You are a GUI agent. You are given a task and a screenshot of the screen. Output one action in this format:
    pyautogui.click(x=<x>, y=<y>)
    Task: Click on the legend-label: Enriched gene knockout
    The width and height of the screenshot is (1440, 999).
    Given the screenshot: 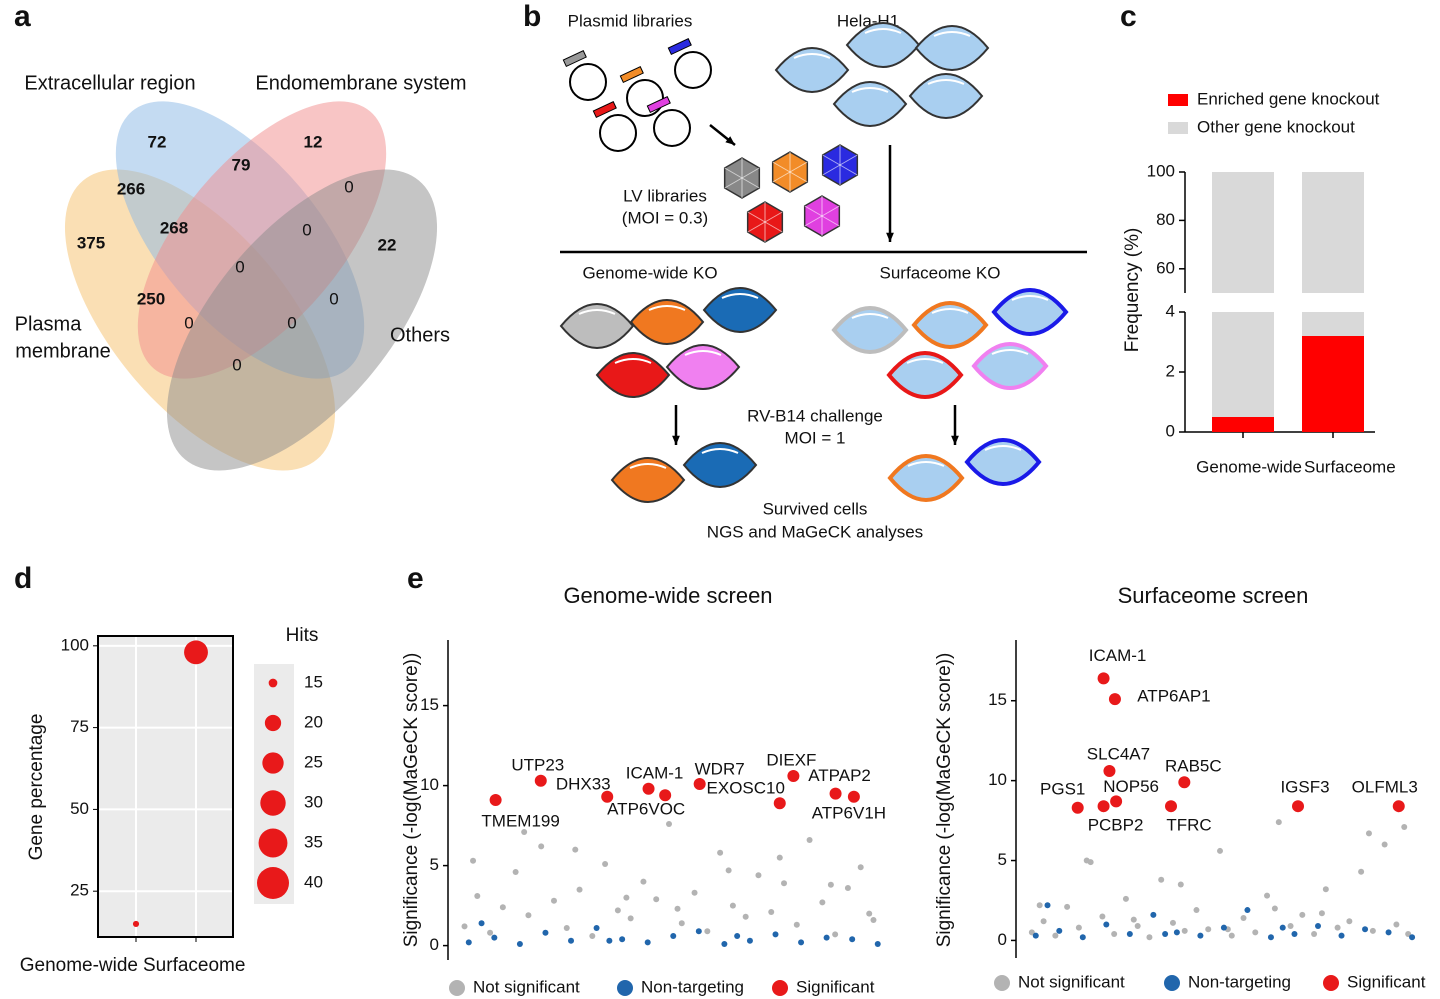 What is the action you would take?
    pyautogui.click(x=1288, y=98)
    